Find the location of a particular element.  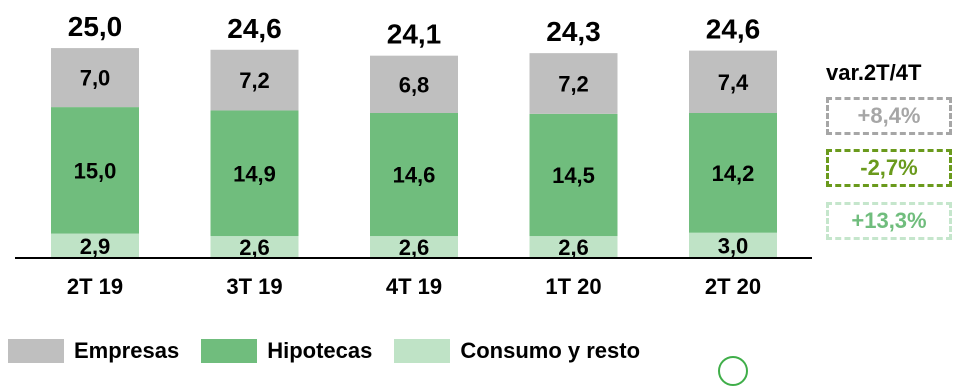

data-label: 14,2 is located at coordinates (733, 173).